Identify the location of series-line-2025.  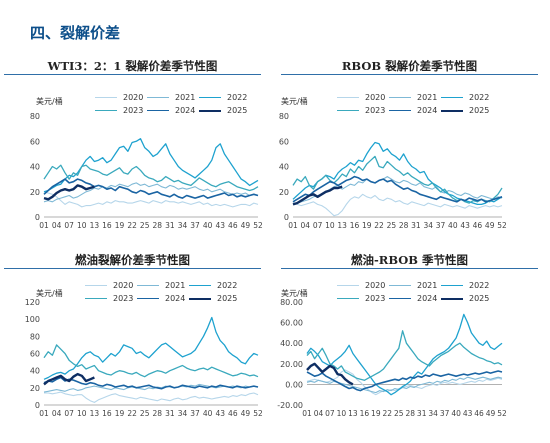
(69, 379).